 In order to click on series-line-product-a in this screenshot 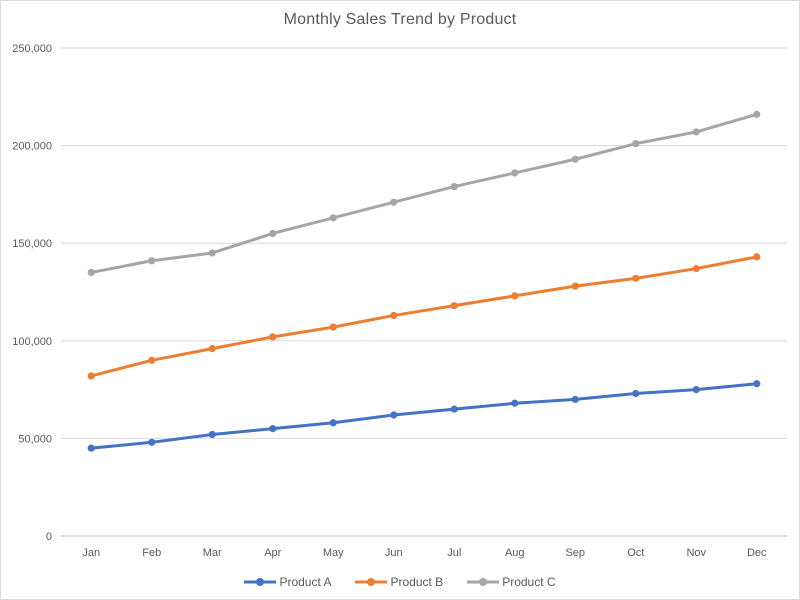, I will do `click(424, 416)`.